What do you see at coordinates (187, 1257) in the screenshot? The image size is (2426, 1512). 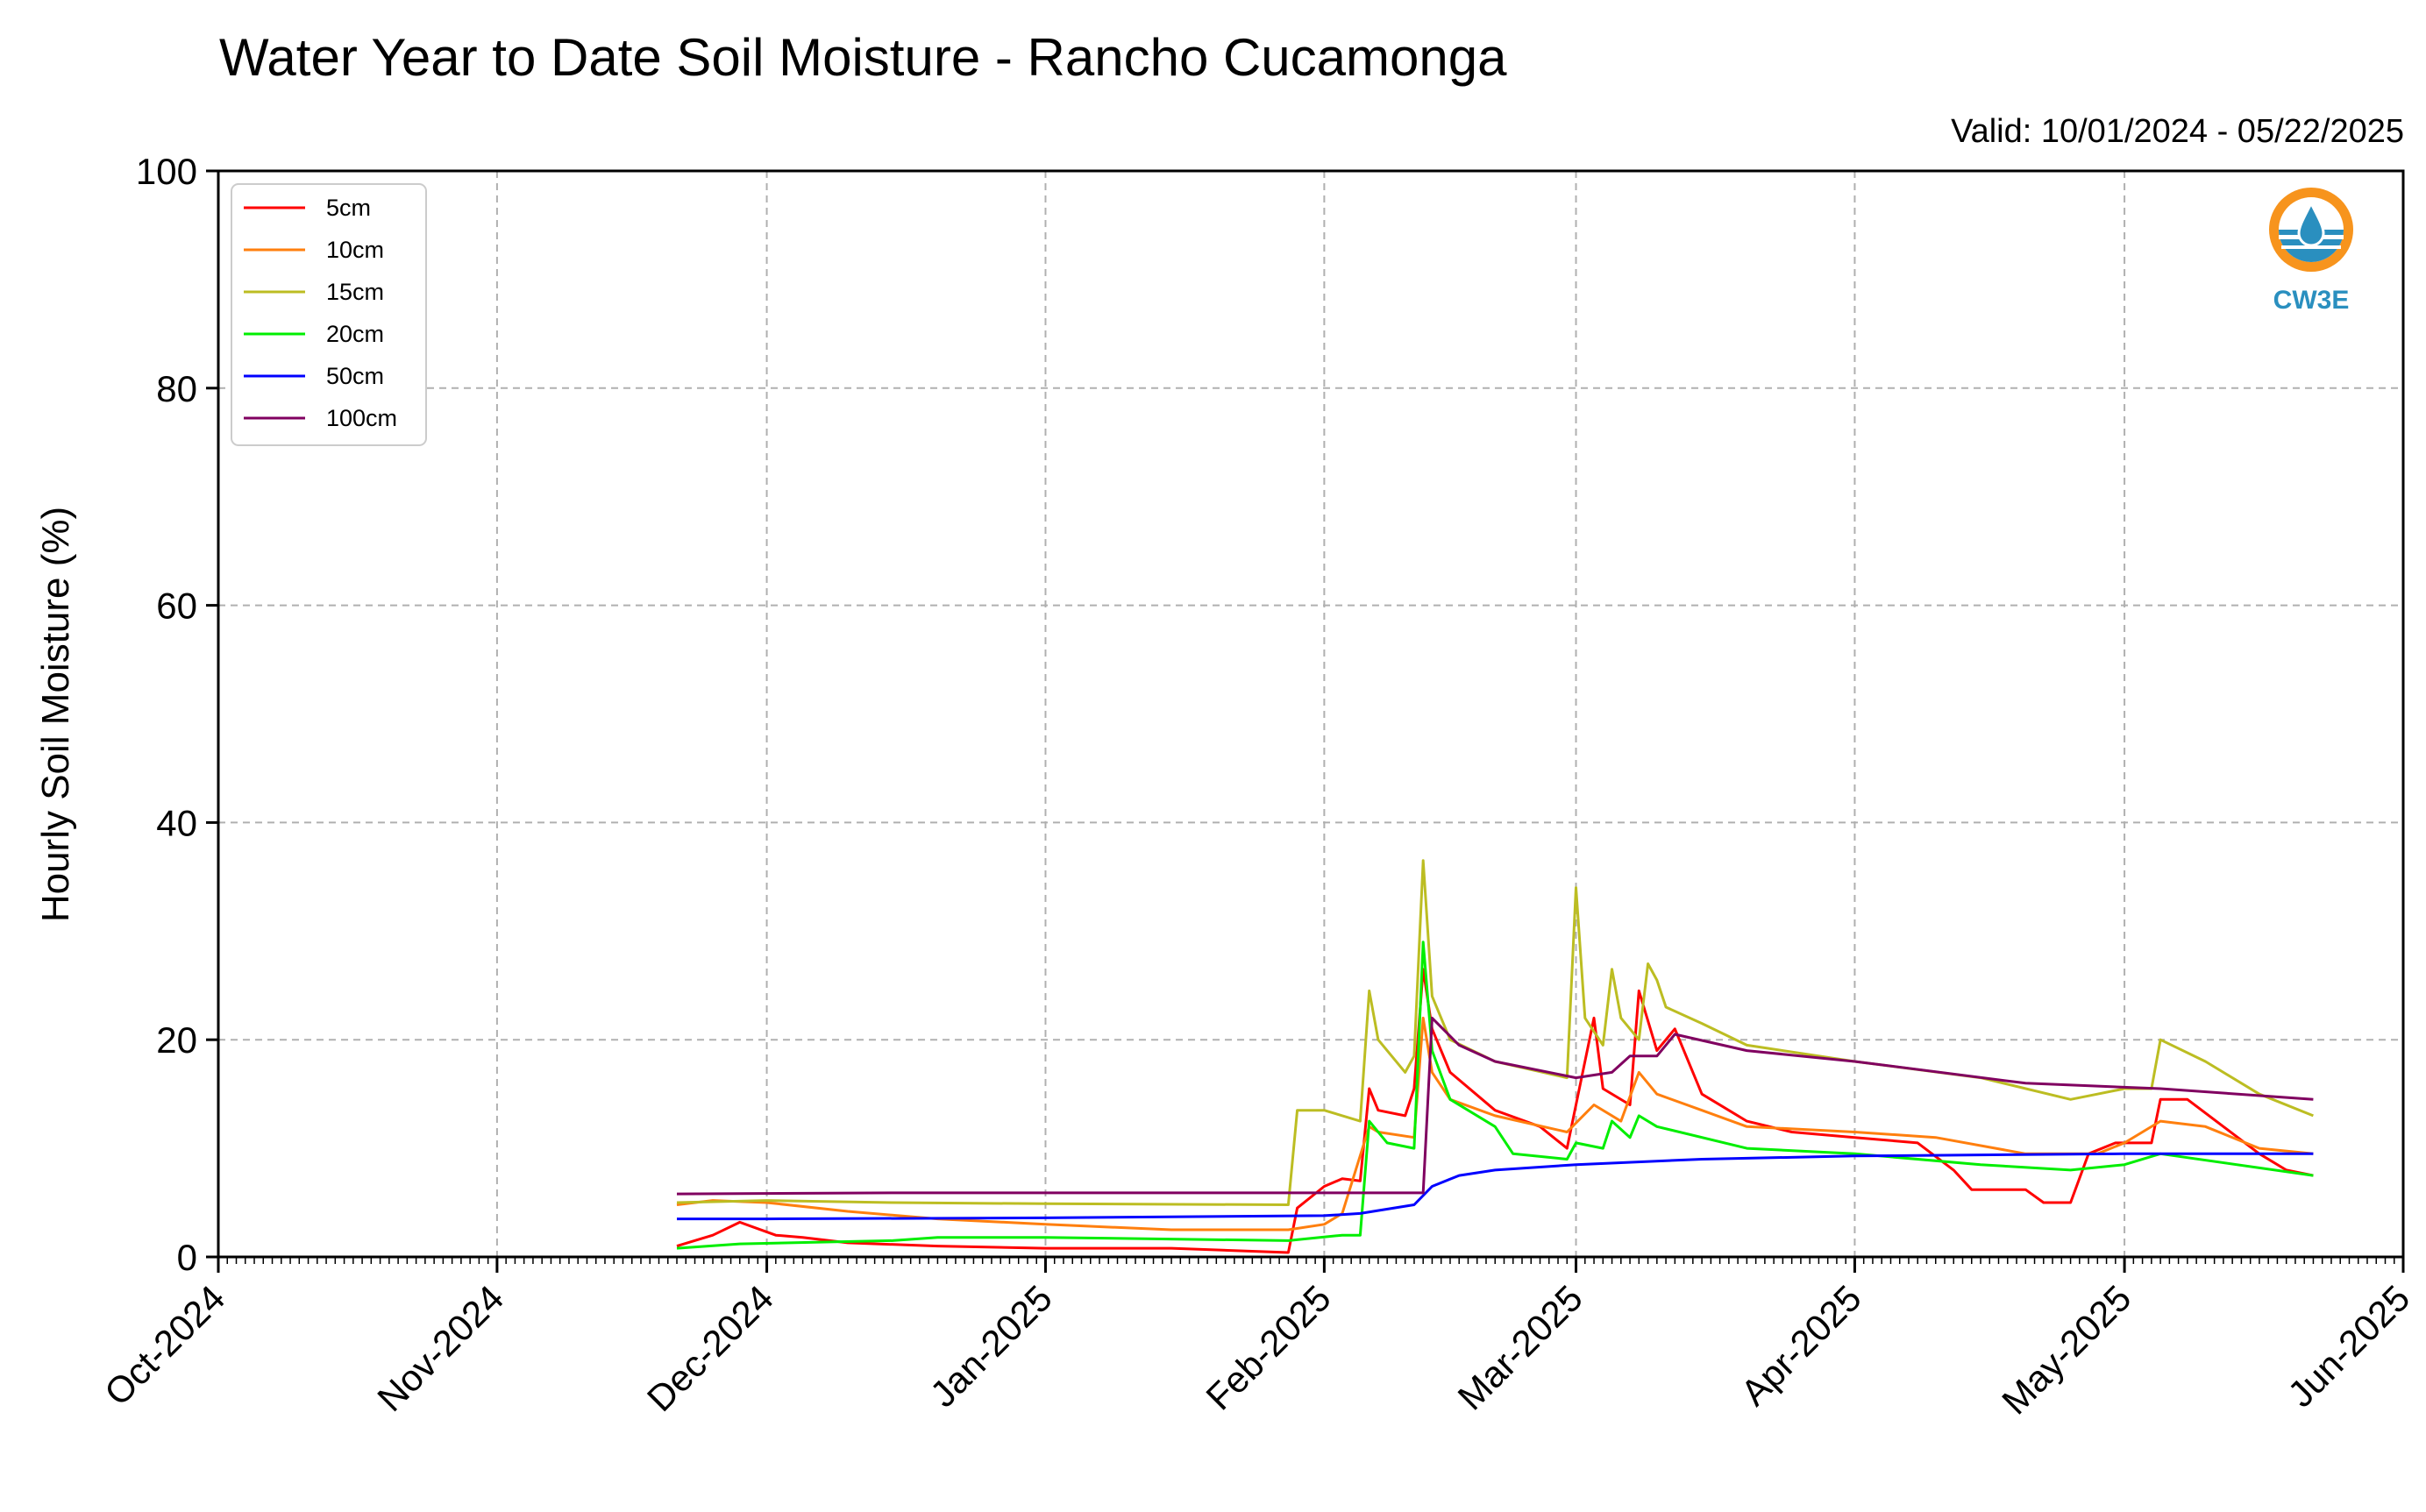 I see `y-tick-label: 0` at bounding box center [187, 1257].